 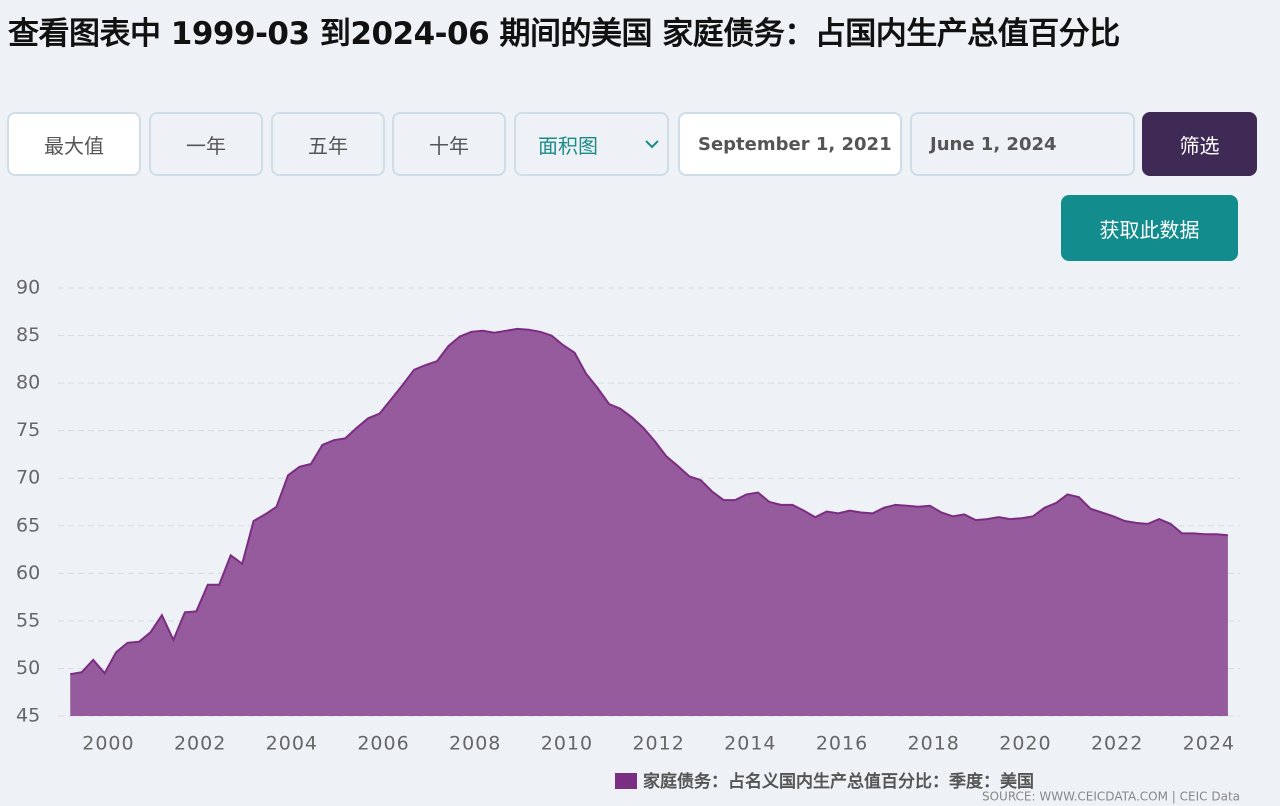 I want to click on x-tick-label: 2006, so click(x=383, y=744).